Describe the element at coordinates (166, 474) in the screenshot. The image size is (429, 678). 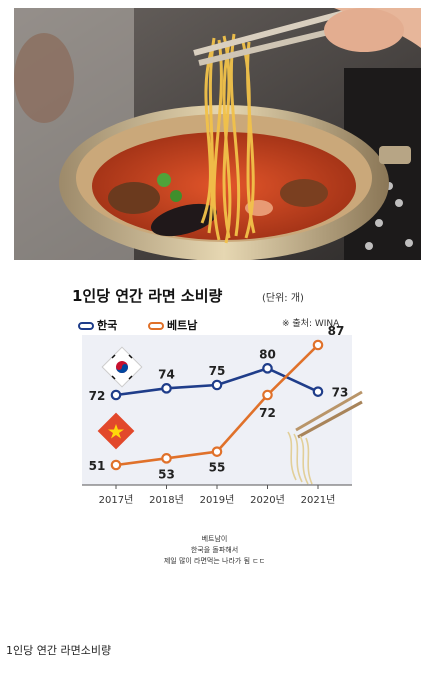
I see `data-label: 53` at that location.